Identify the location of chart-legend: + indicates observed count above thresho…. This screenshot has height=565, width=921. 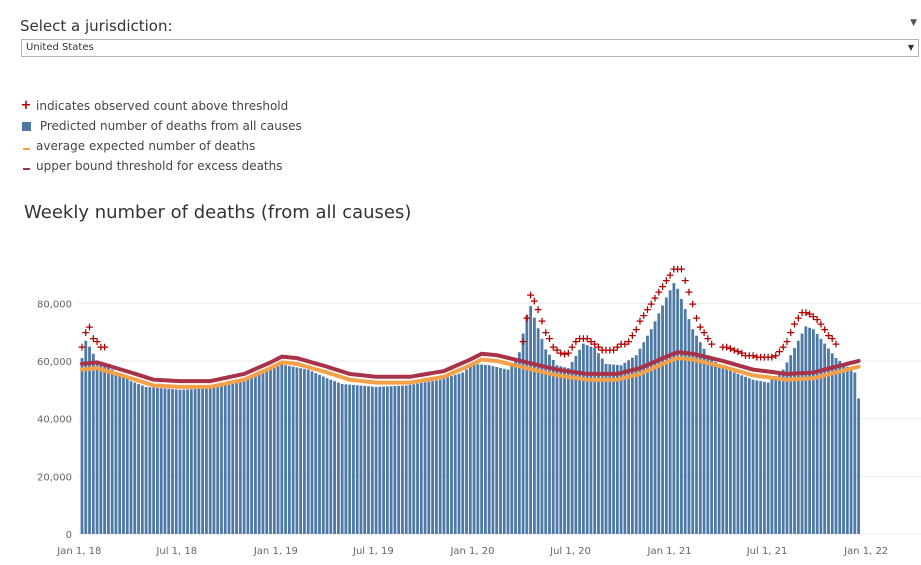
(161, 136).